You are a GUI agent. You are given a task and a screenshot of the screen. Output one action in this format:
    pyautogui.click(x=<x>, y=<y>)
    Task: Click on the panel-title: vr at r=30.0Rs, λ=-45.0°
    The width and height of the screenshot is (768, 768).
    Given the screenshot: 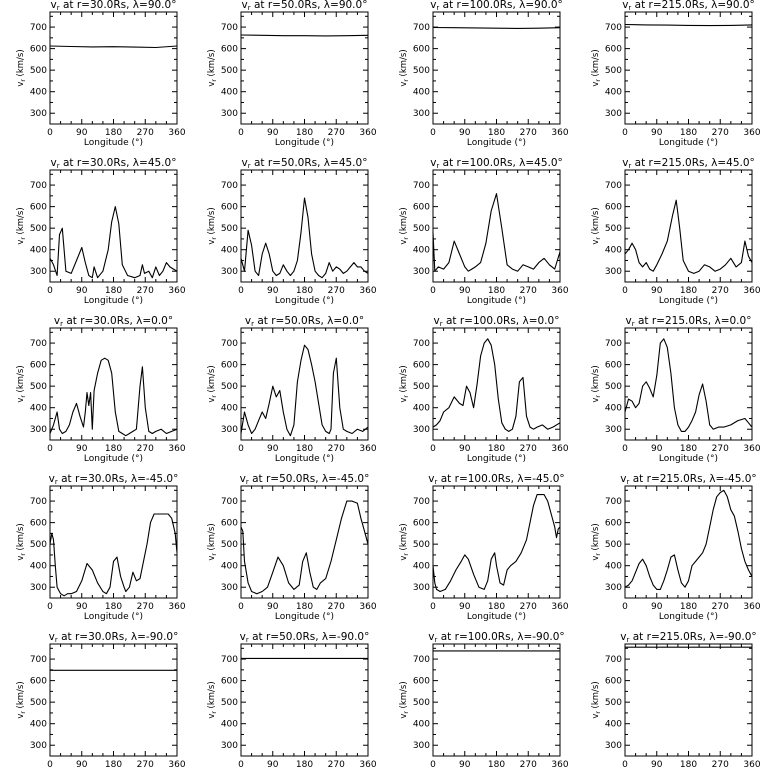 What is the action you would take?
    pyautogui.click(x=114, y=479)
    